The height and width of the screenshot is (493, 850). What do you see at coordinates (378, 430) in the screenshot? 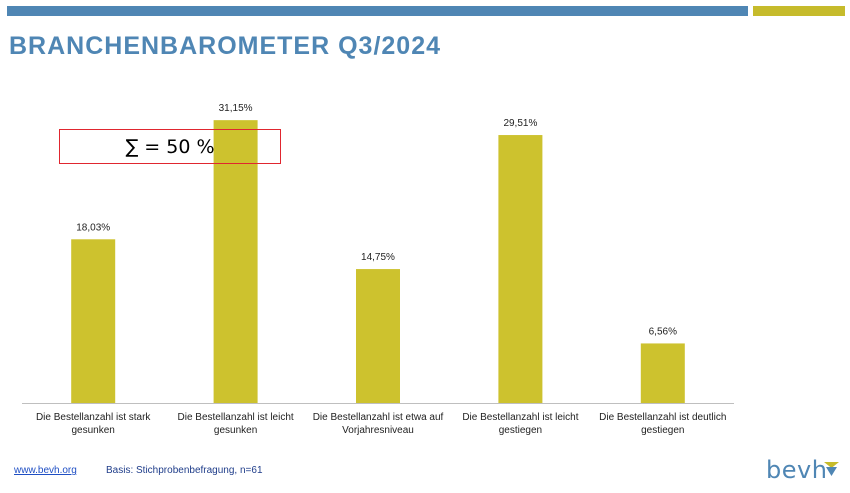
I see `category-label: Vorjahresniveau` at bounding box center [378, 430].